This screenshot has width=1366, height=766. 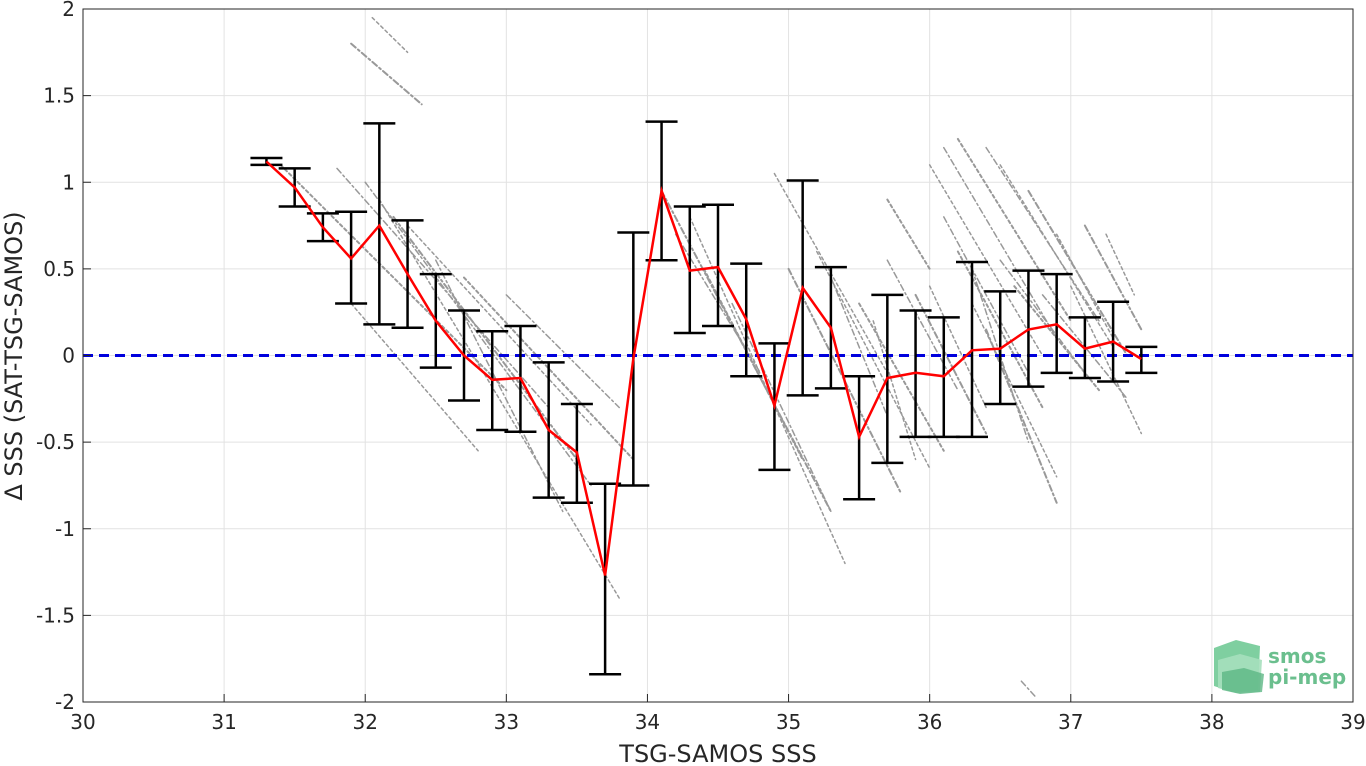 I want to click on y-axis-title: Δ SSS (SAT-TSG-SAMOS), so click(x=14, y=355).